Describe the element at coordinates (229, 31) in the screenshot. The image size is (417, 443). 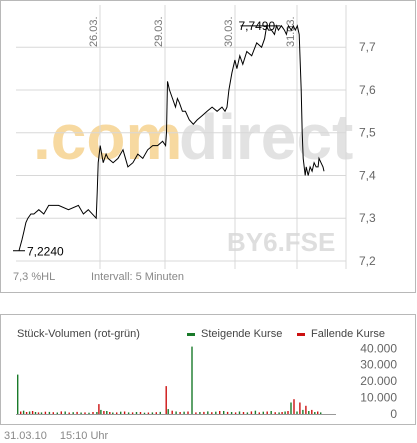
I see `date-tick-label: 30.03.` at that location.